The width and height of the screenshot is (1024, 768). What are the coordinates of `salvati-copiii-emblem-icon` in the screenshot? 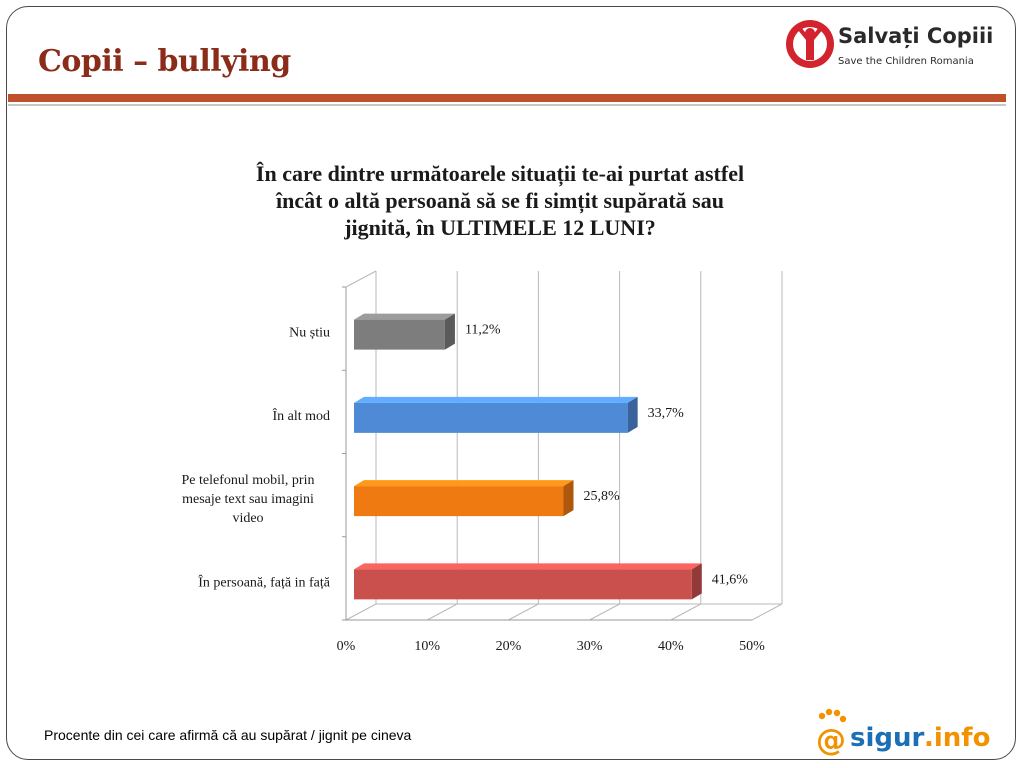 It's located at (810, 44).